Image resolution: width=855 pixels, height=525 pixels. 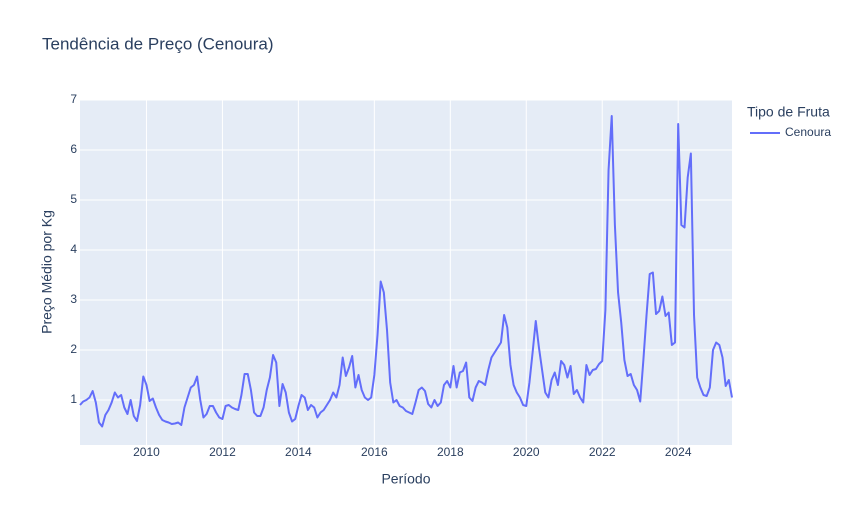 What do you see at coordinates (73, 249) in the screenshot?
I see `y-tick-label: 4` at bounding box center [73, 249].